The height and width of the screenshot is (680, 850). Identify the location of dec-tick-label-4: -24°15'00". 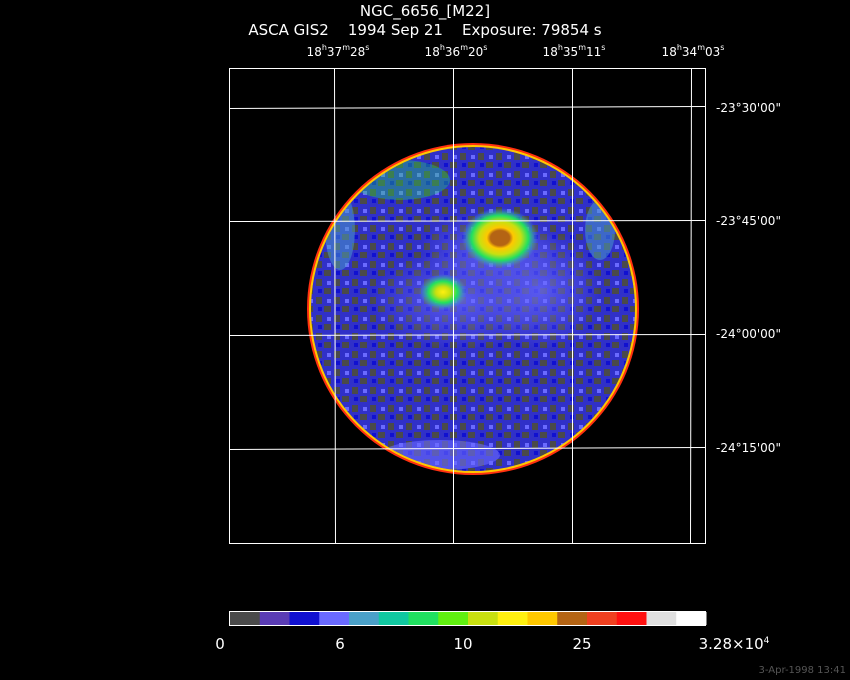
(748, 448).